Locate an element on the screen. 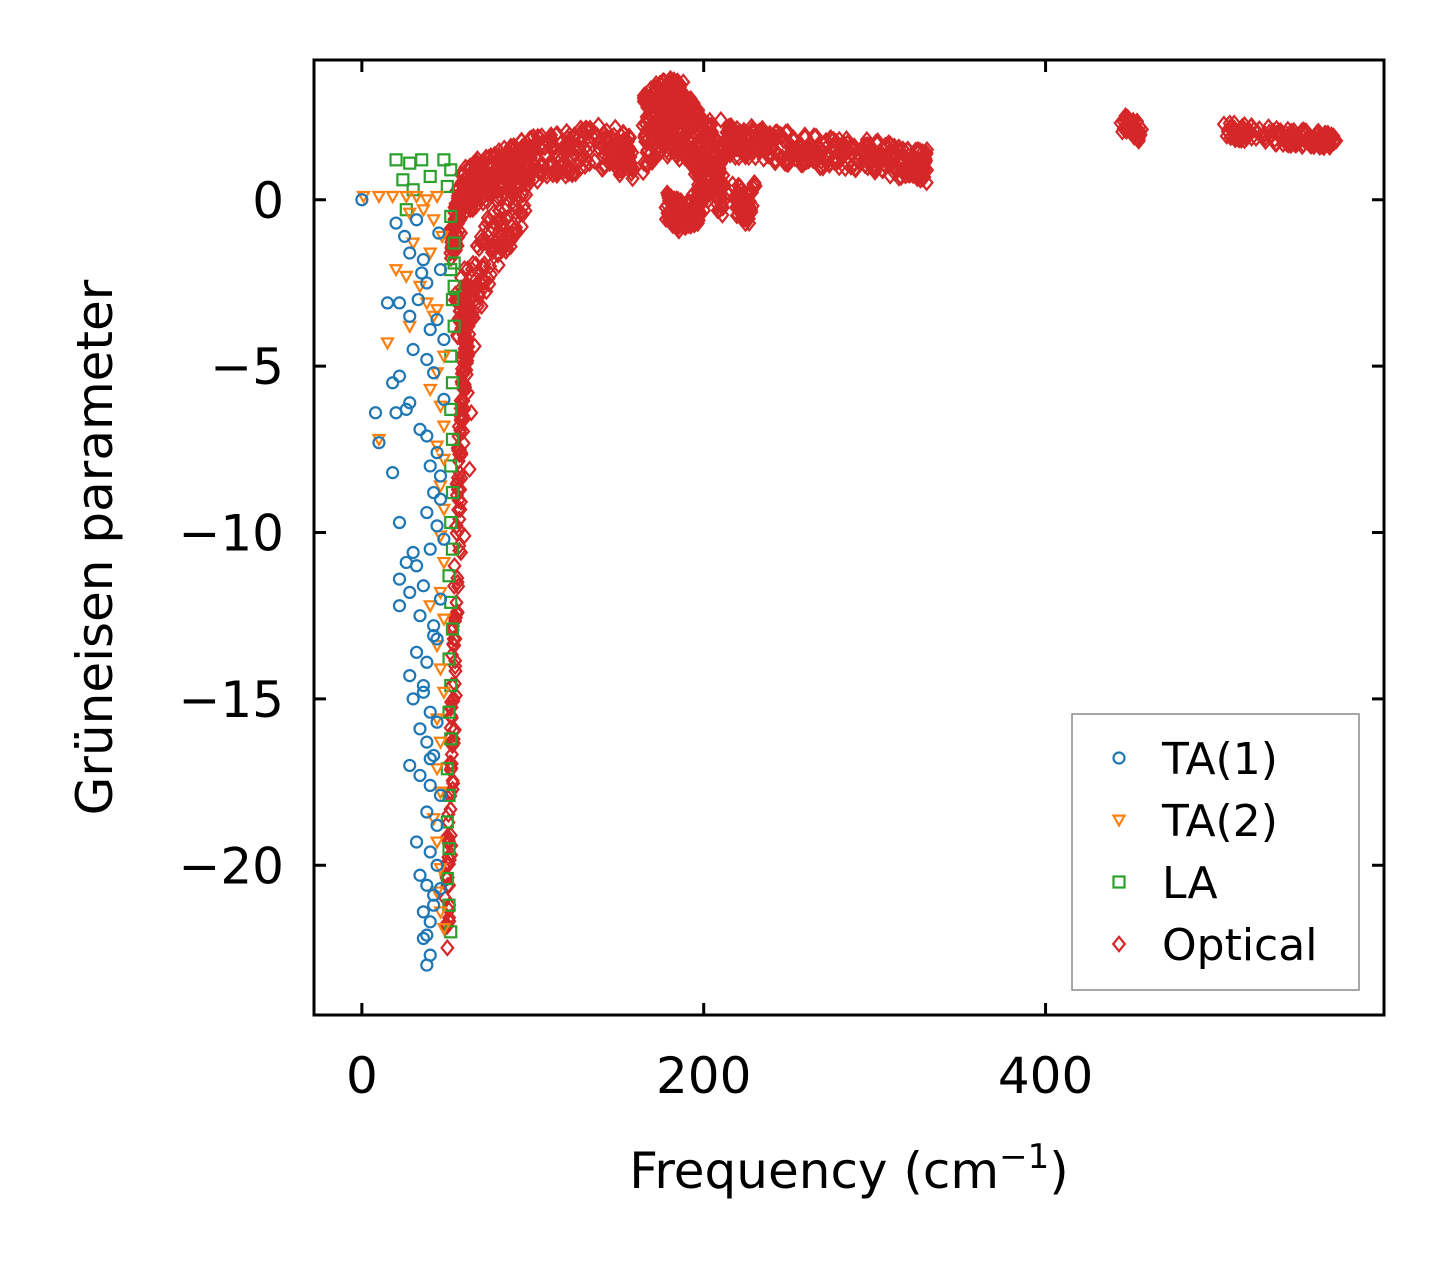 The width and height of the screenshot is (1443, 1264). legend-label-la: LA is located at coordinates (1190, 883).